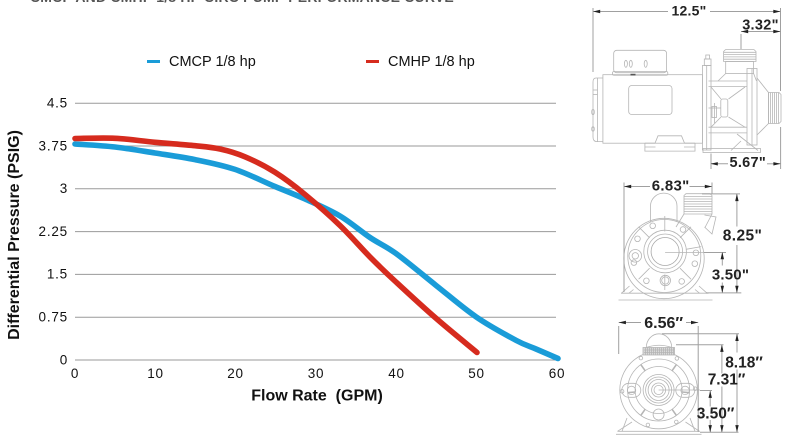 This screenshot has width=800, height=443. What do you see at coordinates (14, 235) in the screenshot?
I see `svg-text: Differential Pressure (PSIG)` at bounding box center [14, 235].